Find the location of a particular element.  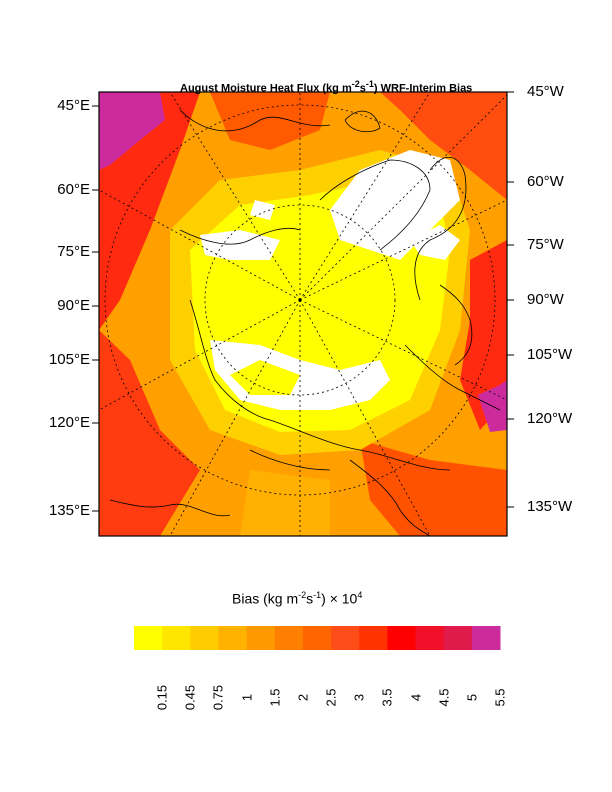

colorbar-tick-label: 0.75 is located at coordinates (218, 697).